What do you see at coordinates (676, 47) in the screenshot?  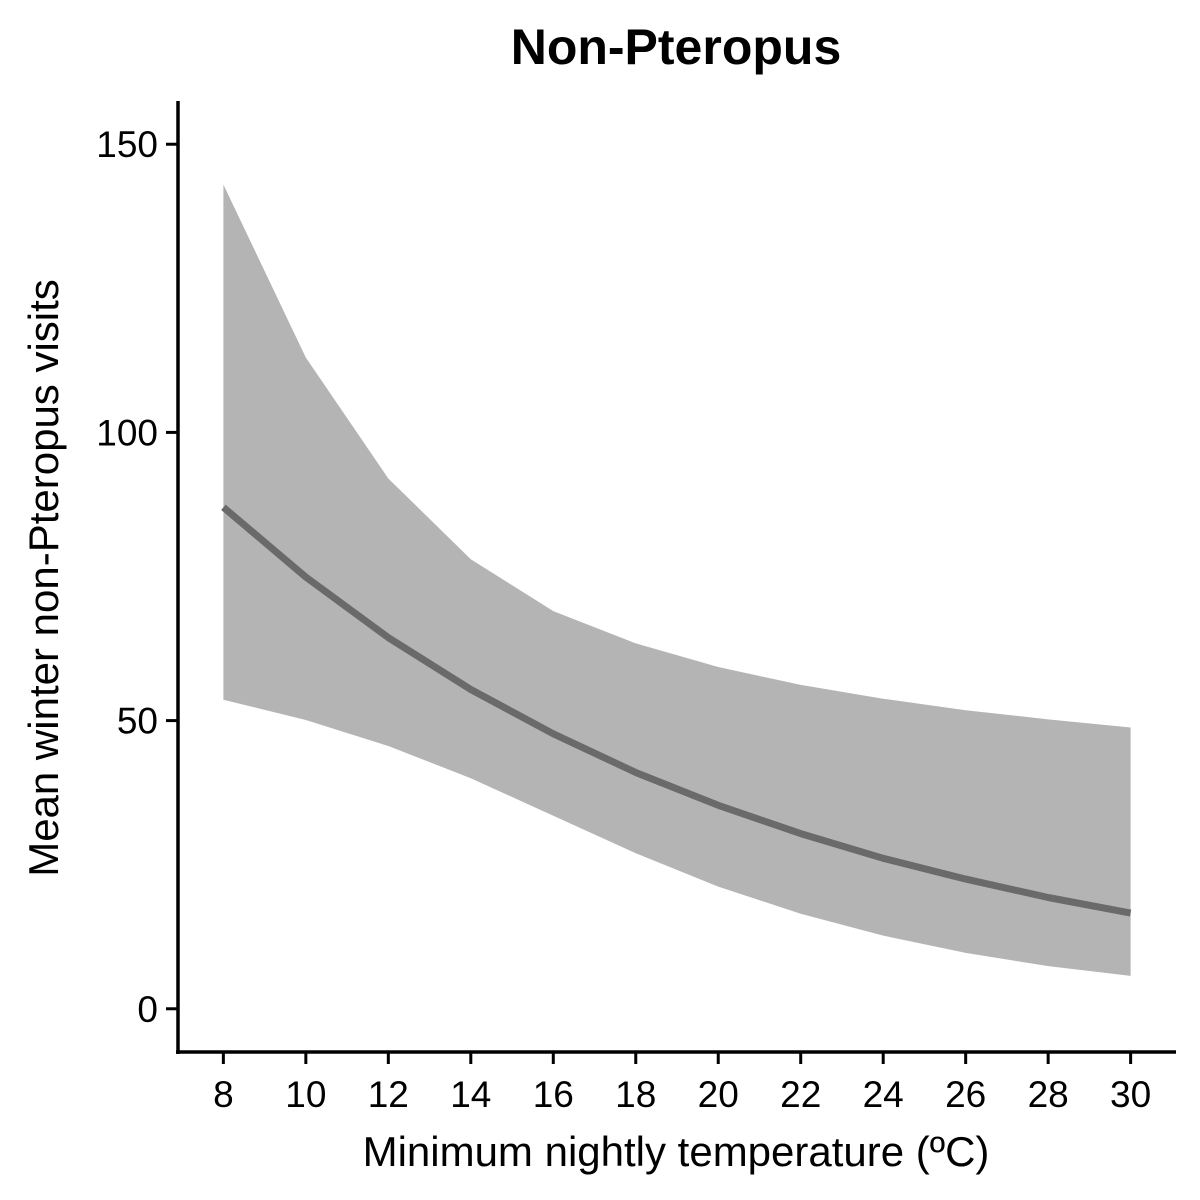 I see `chart-title: Non-Pteropus` at bounding box center [676, 47].